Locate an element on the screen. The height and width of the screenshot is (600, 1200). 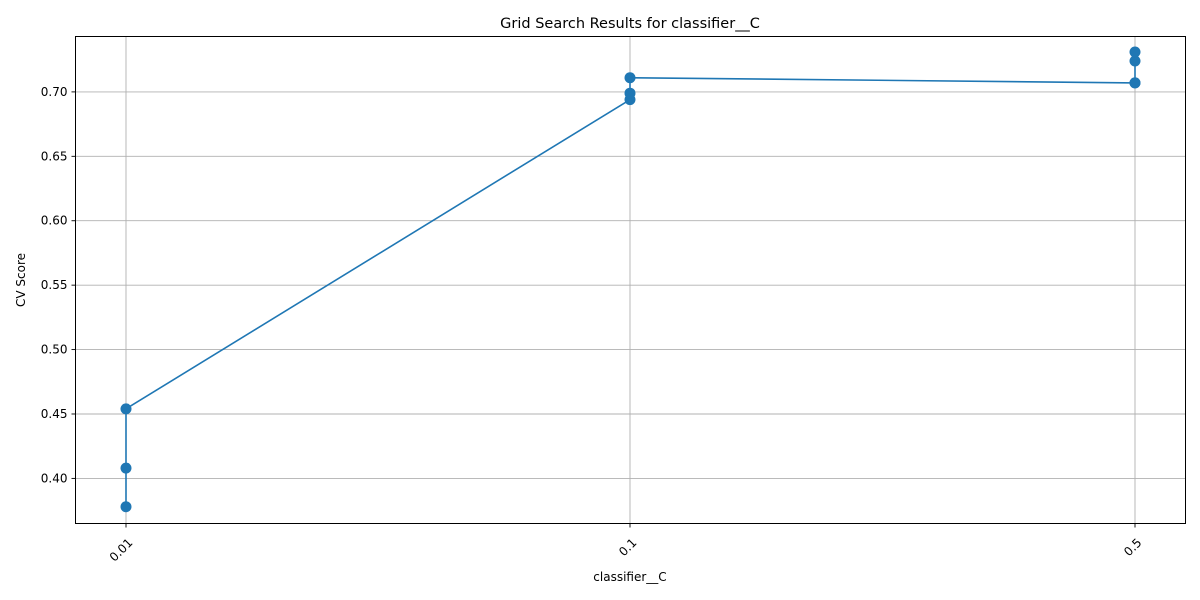
y-tick-label: 0.70 is located at coordinates (54, 92).